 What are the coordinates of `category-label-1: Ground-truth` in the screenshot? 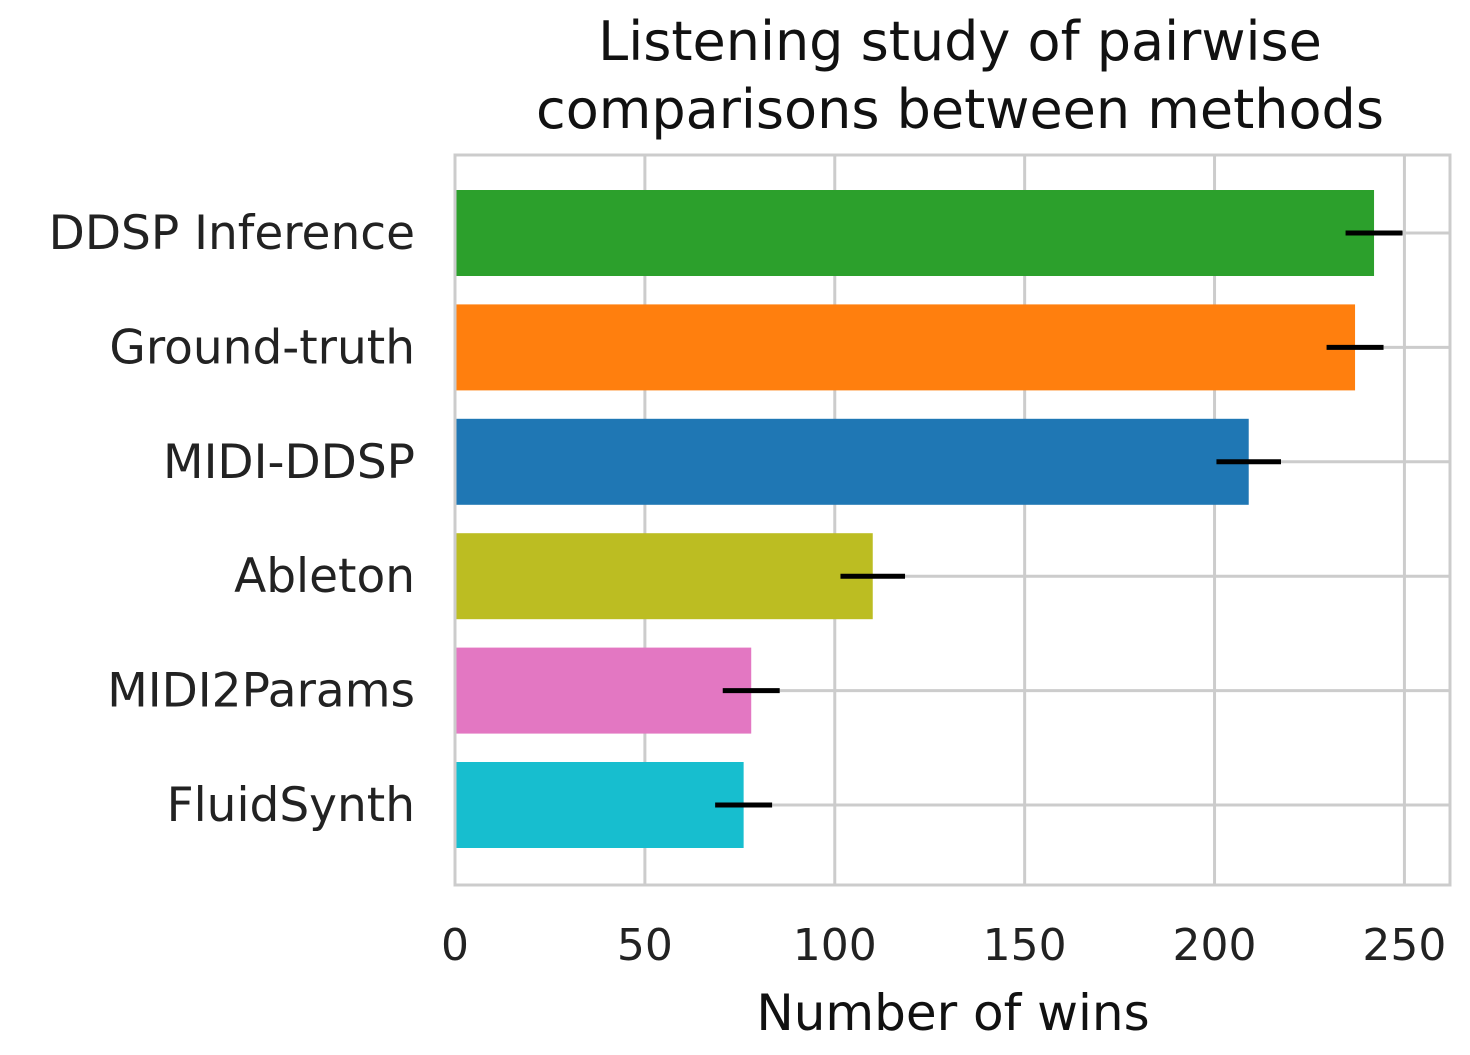 It's located at (262, 347).